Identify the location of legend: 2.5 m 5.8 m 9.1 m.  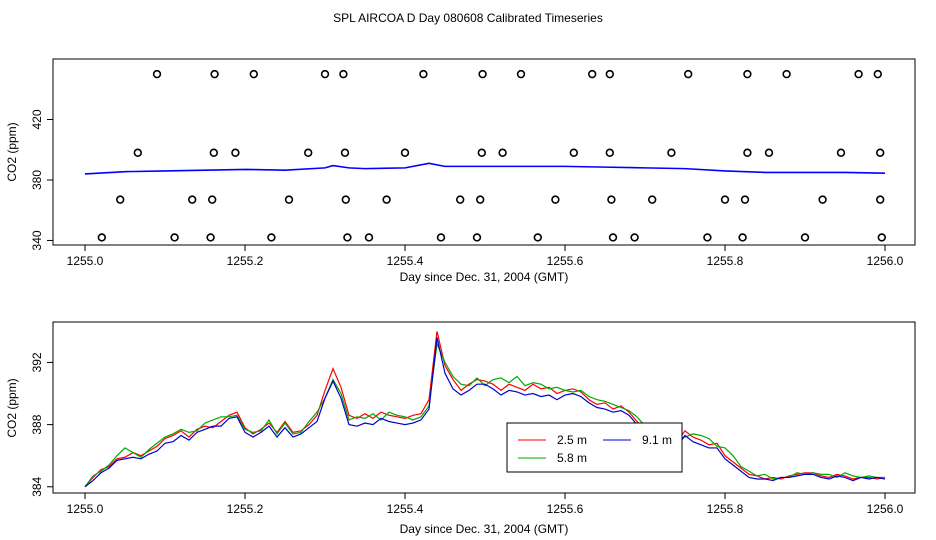
(594, 447).